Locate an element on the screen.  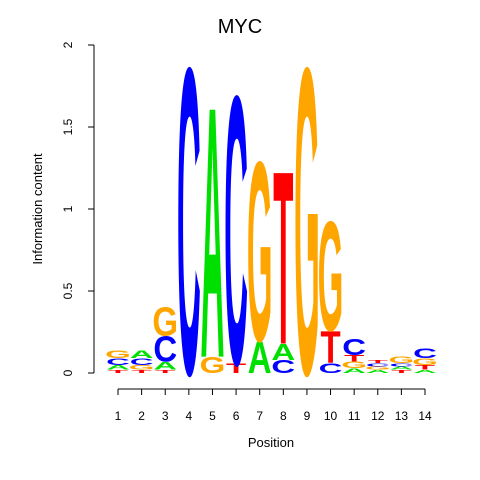
x-tick-label: 5 is located at coordinates (212, 416).